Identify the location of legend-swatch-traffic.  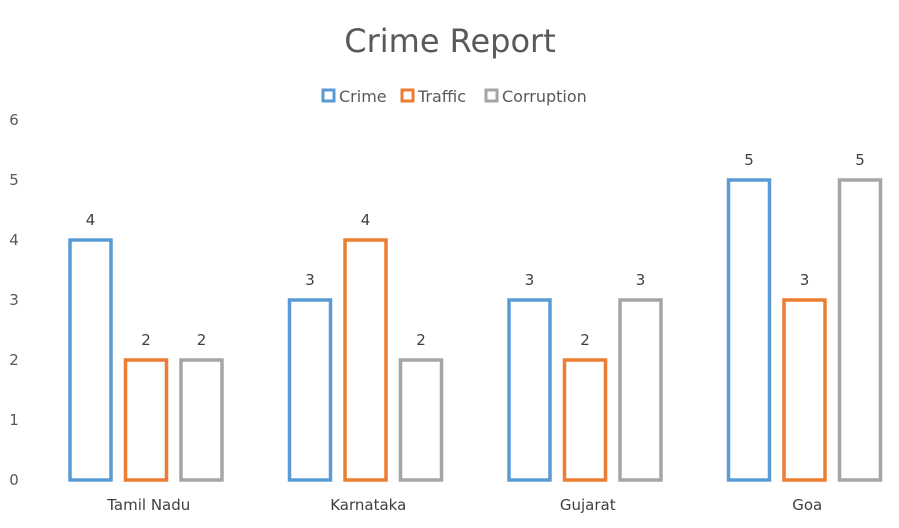
(407, 95).